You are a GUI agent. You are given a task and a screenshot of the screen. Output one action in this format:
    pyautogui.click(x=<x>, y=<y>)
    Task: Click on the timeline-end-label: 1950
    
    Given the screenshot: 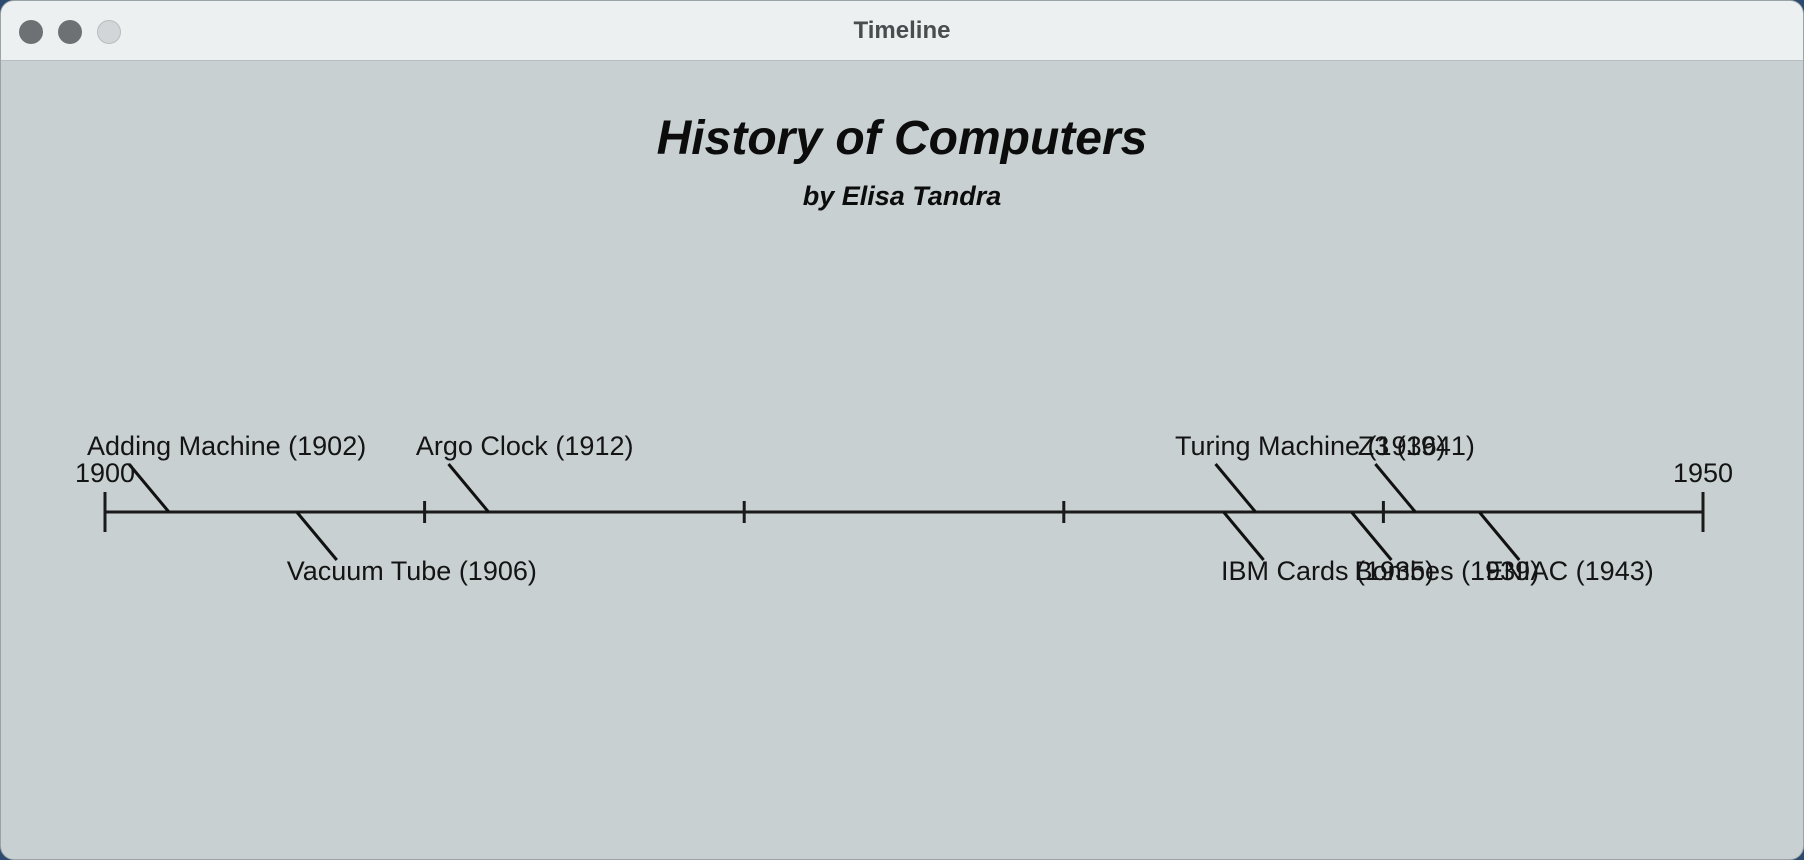 What is the action you would take?
    pyautogui.click(x=1703, y=473)
    